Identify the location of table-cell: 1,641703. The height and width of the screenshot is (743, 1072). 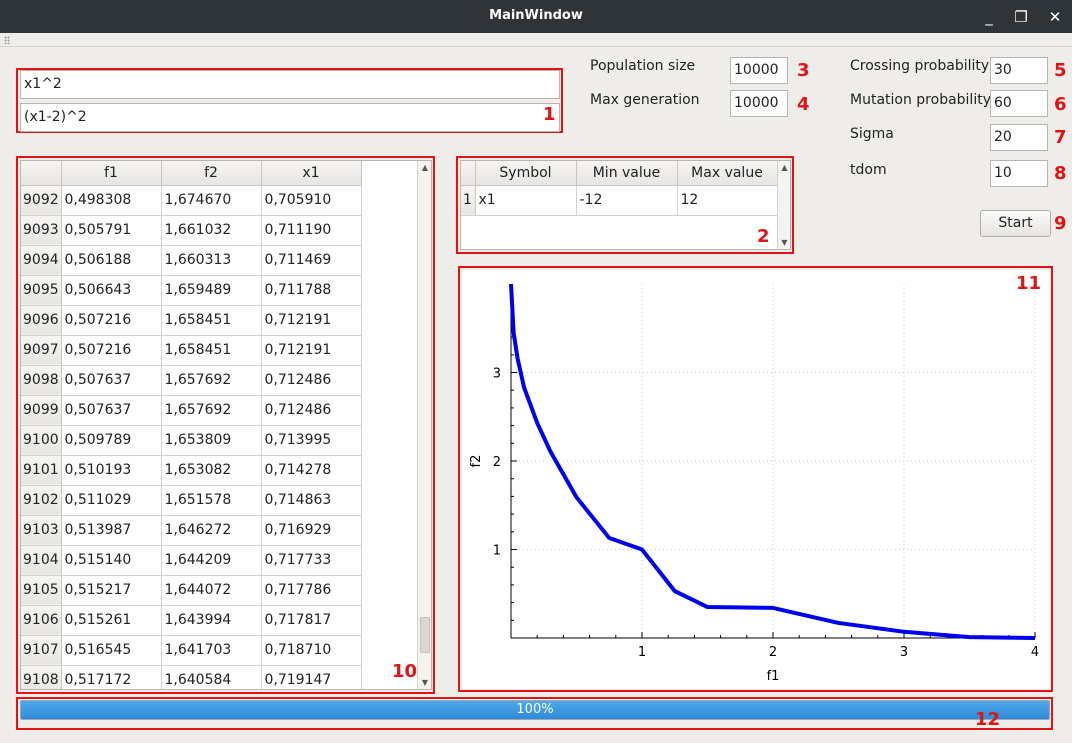
(211, 650).